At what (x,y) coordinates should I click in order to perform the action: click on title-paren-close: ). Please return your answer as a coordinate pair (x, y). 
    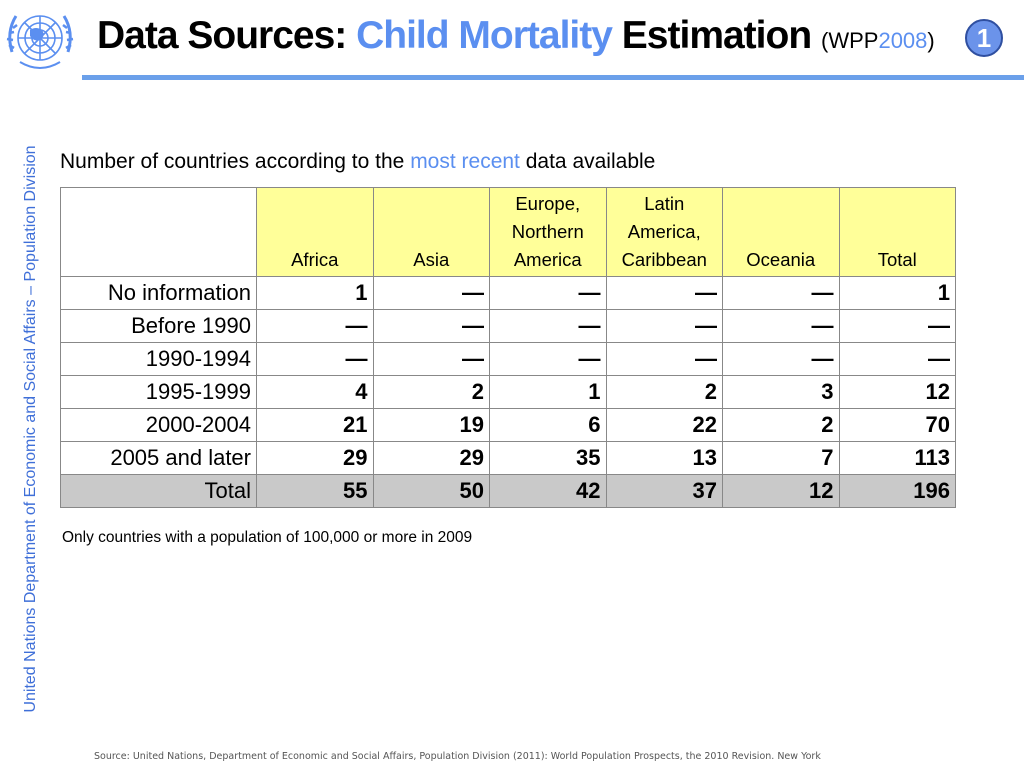
    Looking at the image, I should click on (931, 40).